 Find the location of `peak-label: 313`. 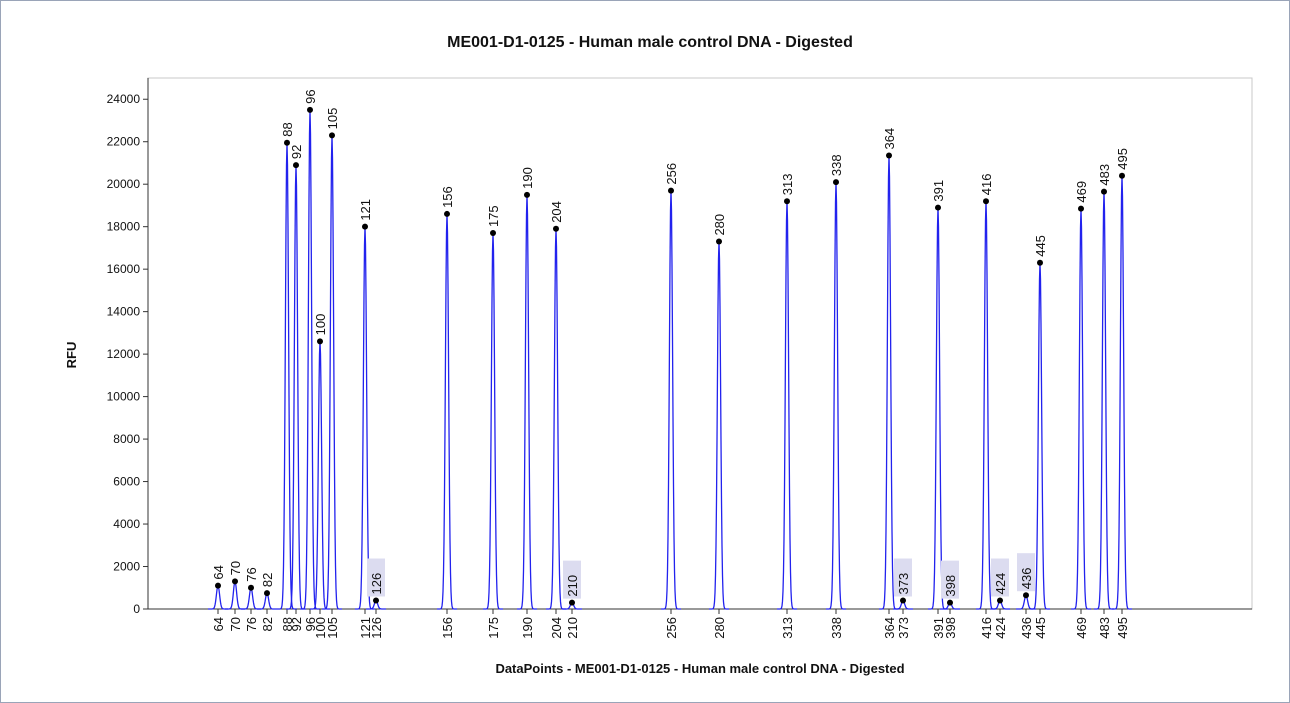

peak-label: 313 is located at coordinates (787, 184).